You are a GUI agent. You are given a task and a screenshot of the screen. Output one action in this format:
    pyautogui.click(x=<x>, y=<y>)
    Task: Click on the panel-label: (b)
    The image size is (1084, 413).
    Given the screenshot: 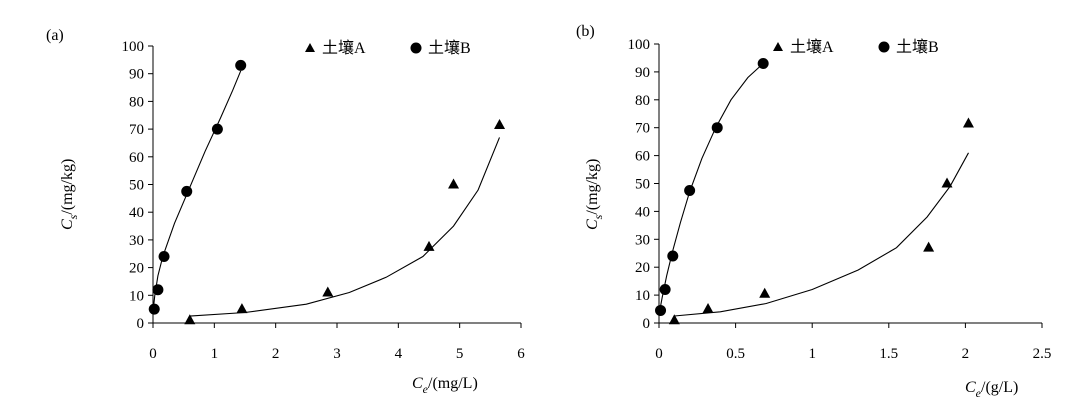 What is the action you would take?
    pyautogui.click(x=585, y=31)
    